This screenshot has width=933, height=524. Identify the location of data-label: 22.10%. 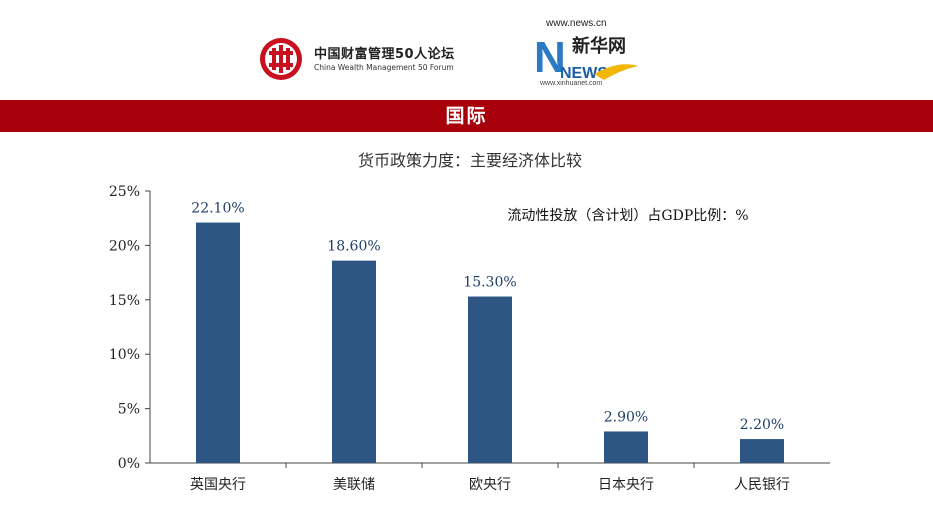
(217, 209).